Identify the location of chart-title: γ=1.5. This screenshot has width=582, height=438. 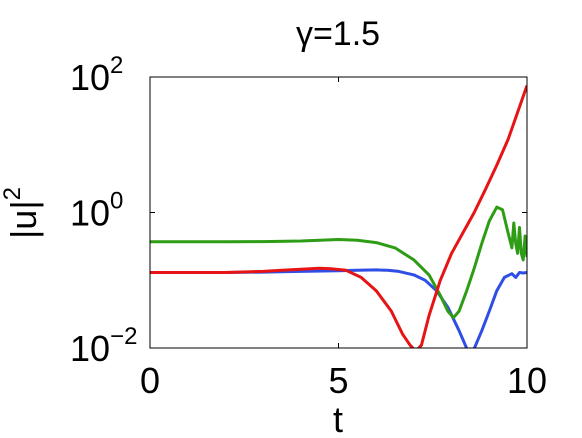
(338, 34).